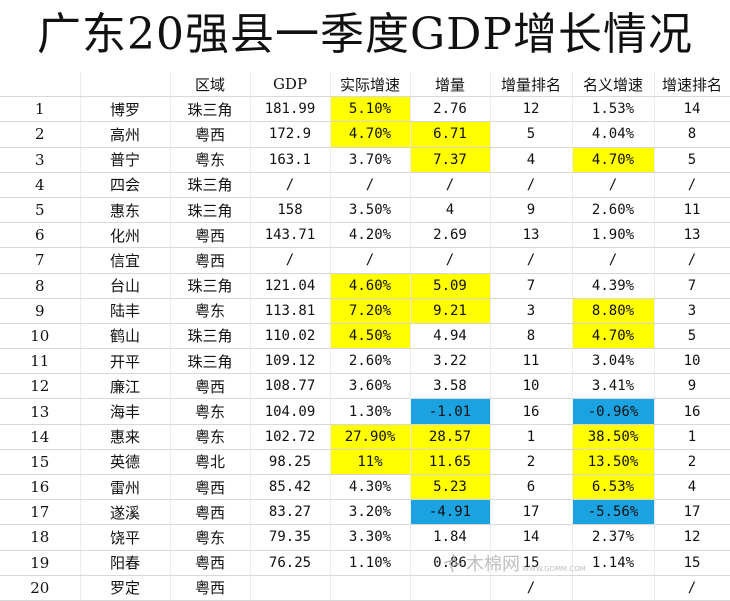  What do you see at coordinates (290, 209) in the screenshot?
I see `cell-gdp: 158` at bounding box center [290, 209].